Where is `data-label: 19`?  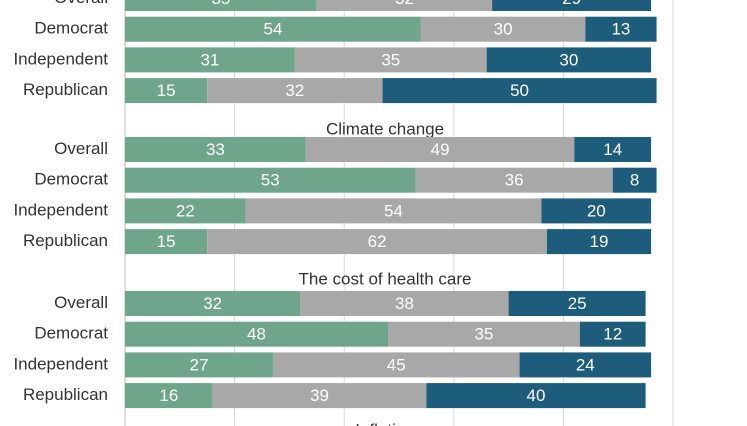 data-label: 19 is located at coordinates (599, 241).